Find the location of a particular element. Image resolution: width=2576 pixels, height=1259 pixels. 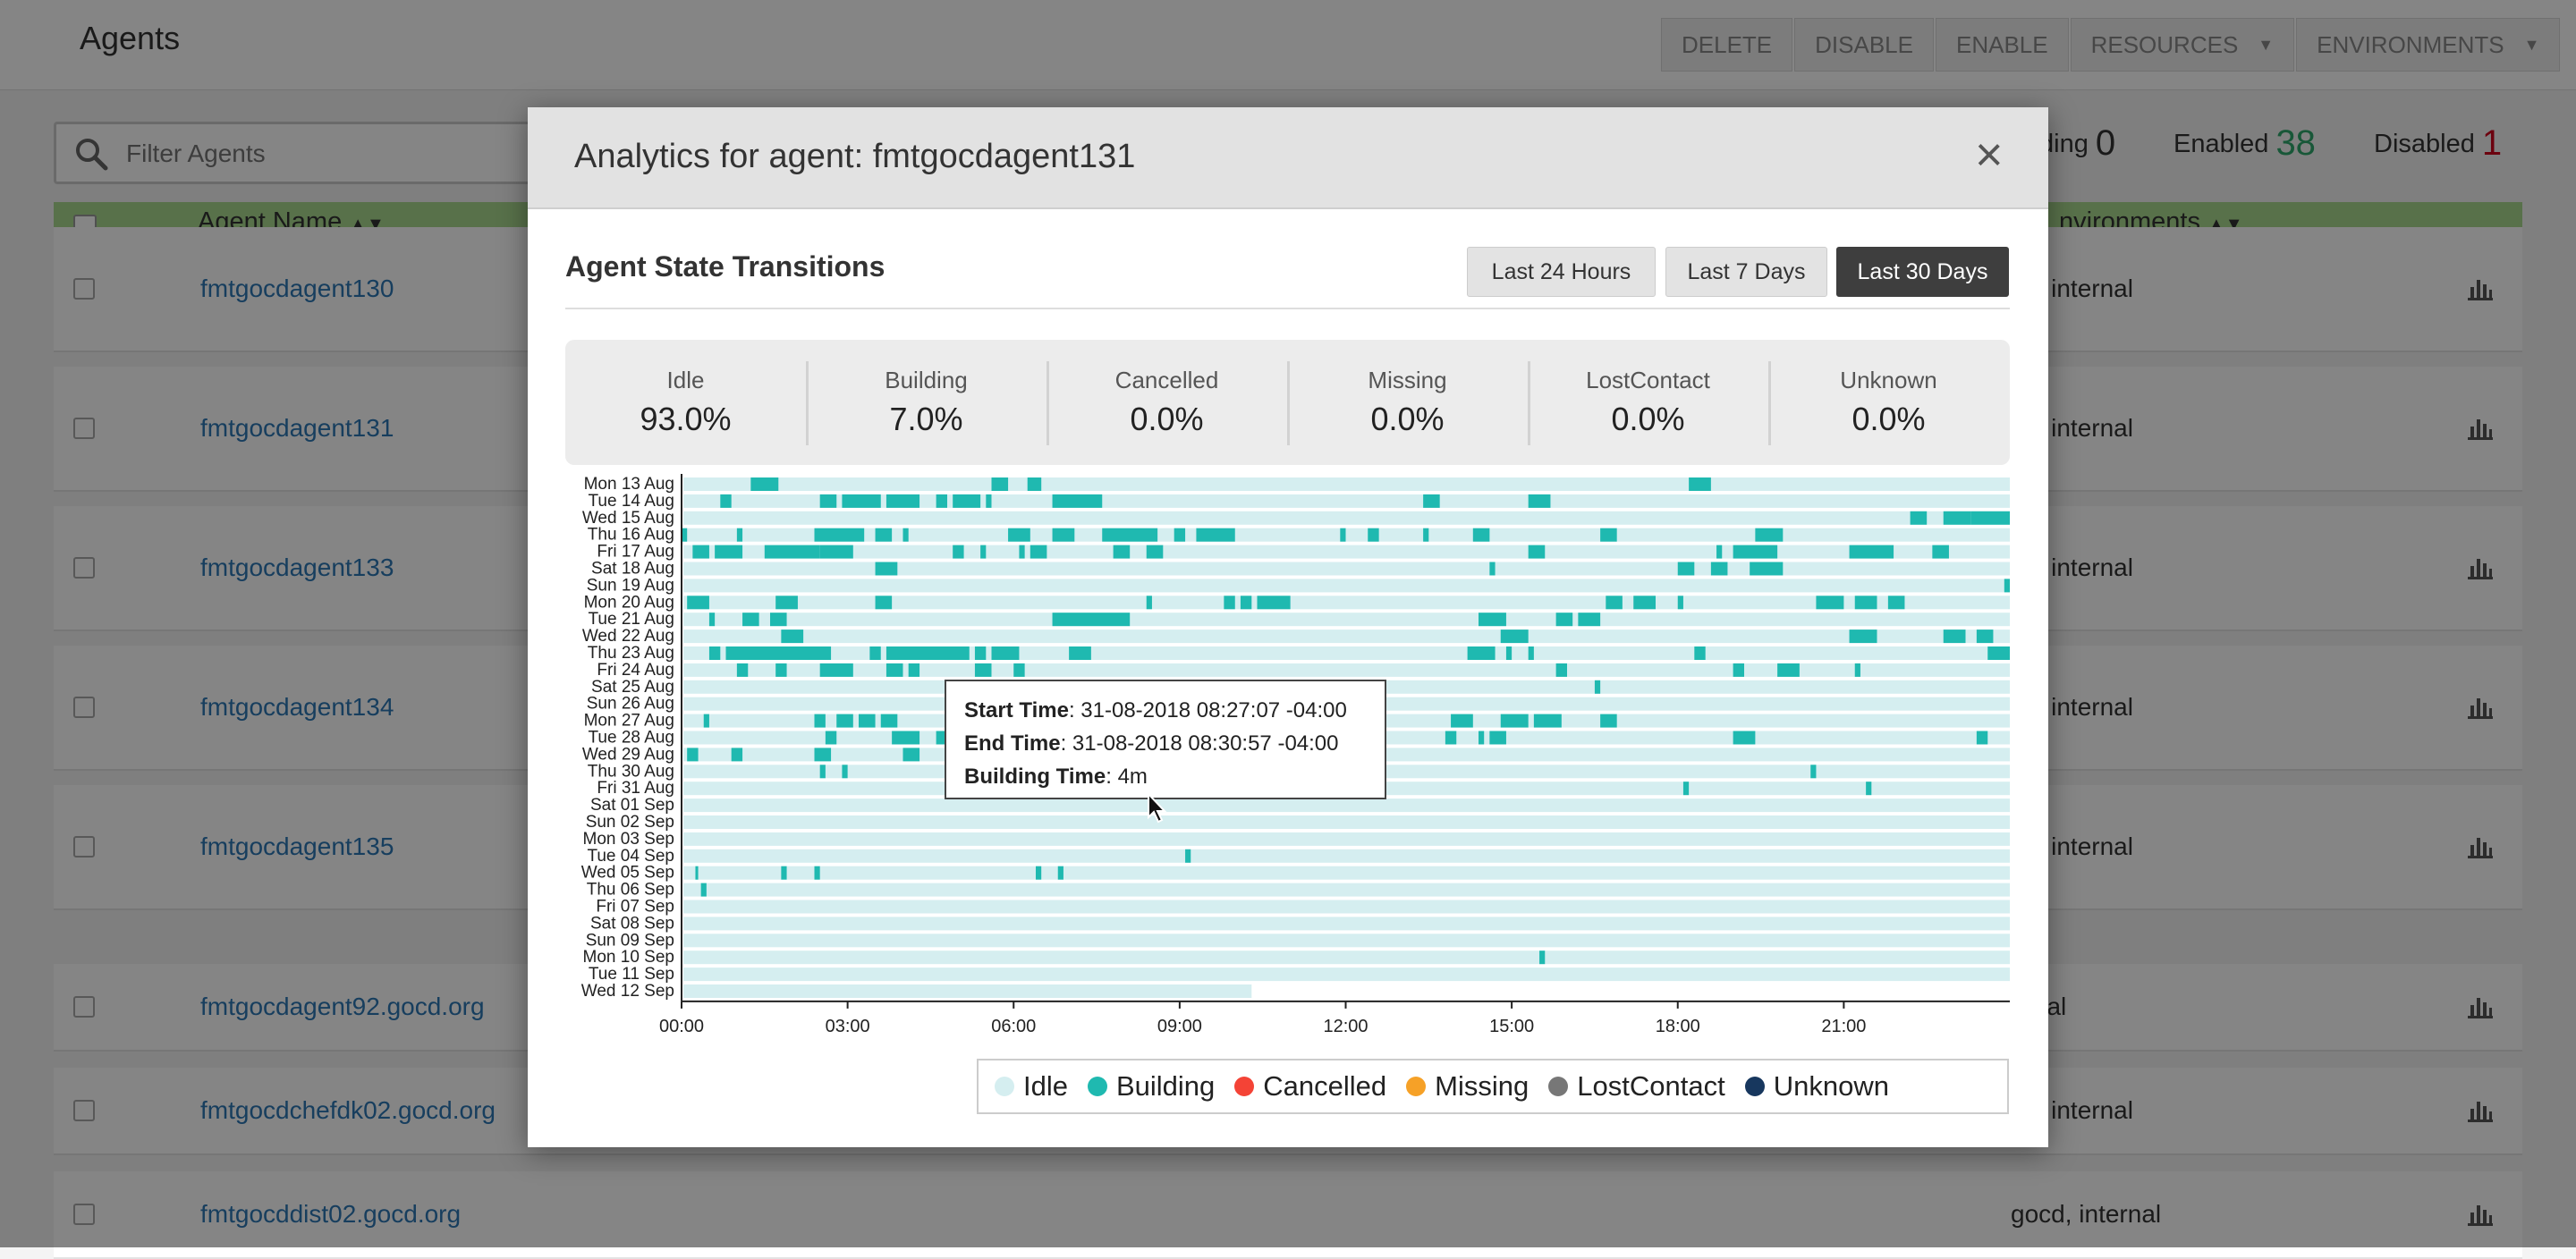

agent-name-link: fmtgocdchefdk02.gocd.org is located at coordinates (348, 1110).